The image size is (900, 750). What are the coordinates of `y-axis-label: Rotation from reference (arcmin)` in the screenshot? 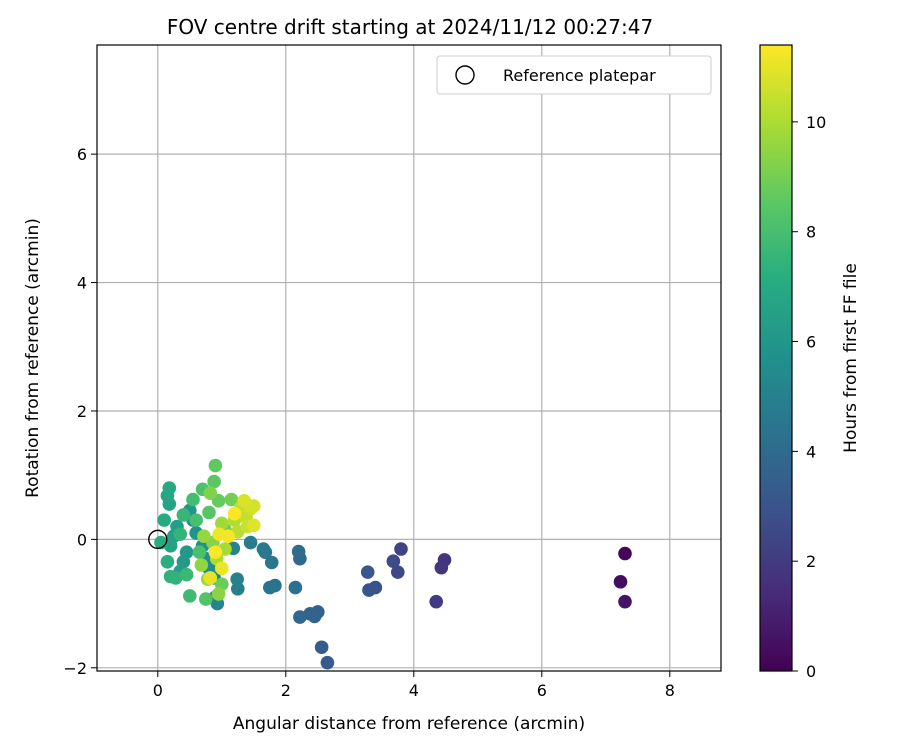 It's located at (33, 358).